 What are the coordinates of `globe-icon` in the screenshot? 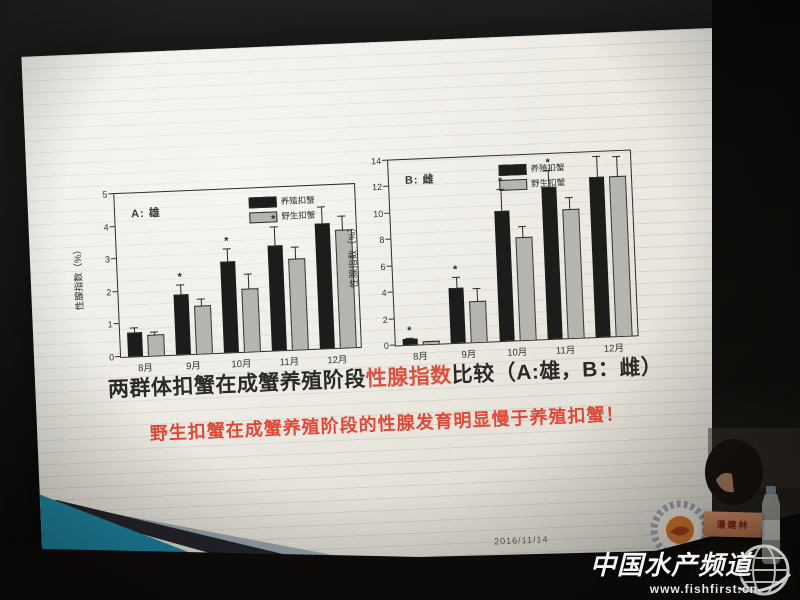 It's located at (764, 570).